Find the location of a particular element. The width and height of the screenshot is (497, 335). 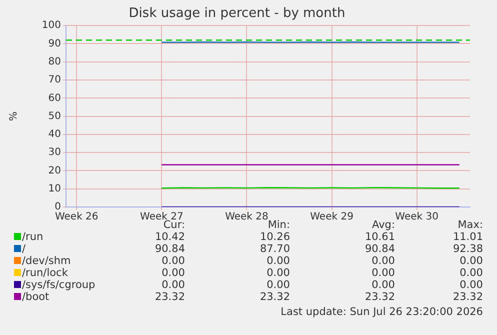

legend-label: /run is located at coordinates (32, 237).